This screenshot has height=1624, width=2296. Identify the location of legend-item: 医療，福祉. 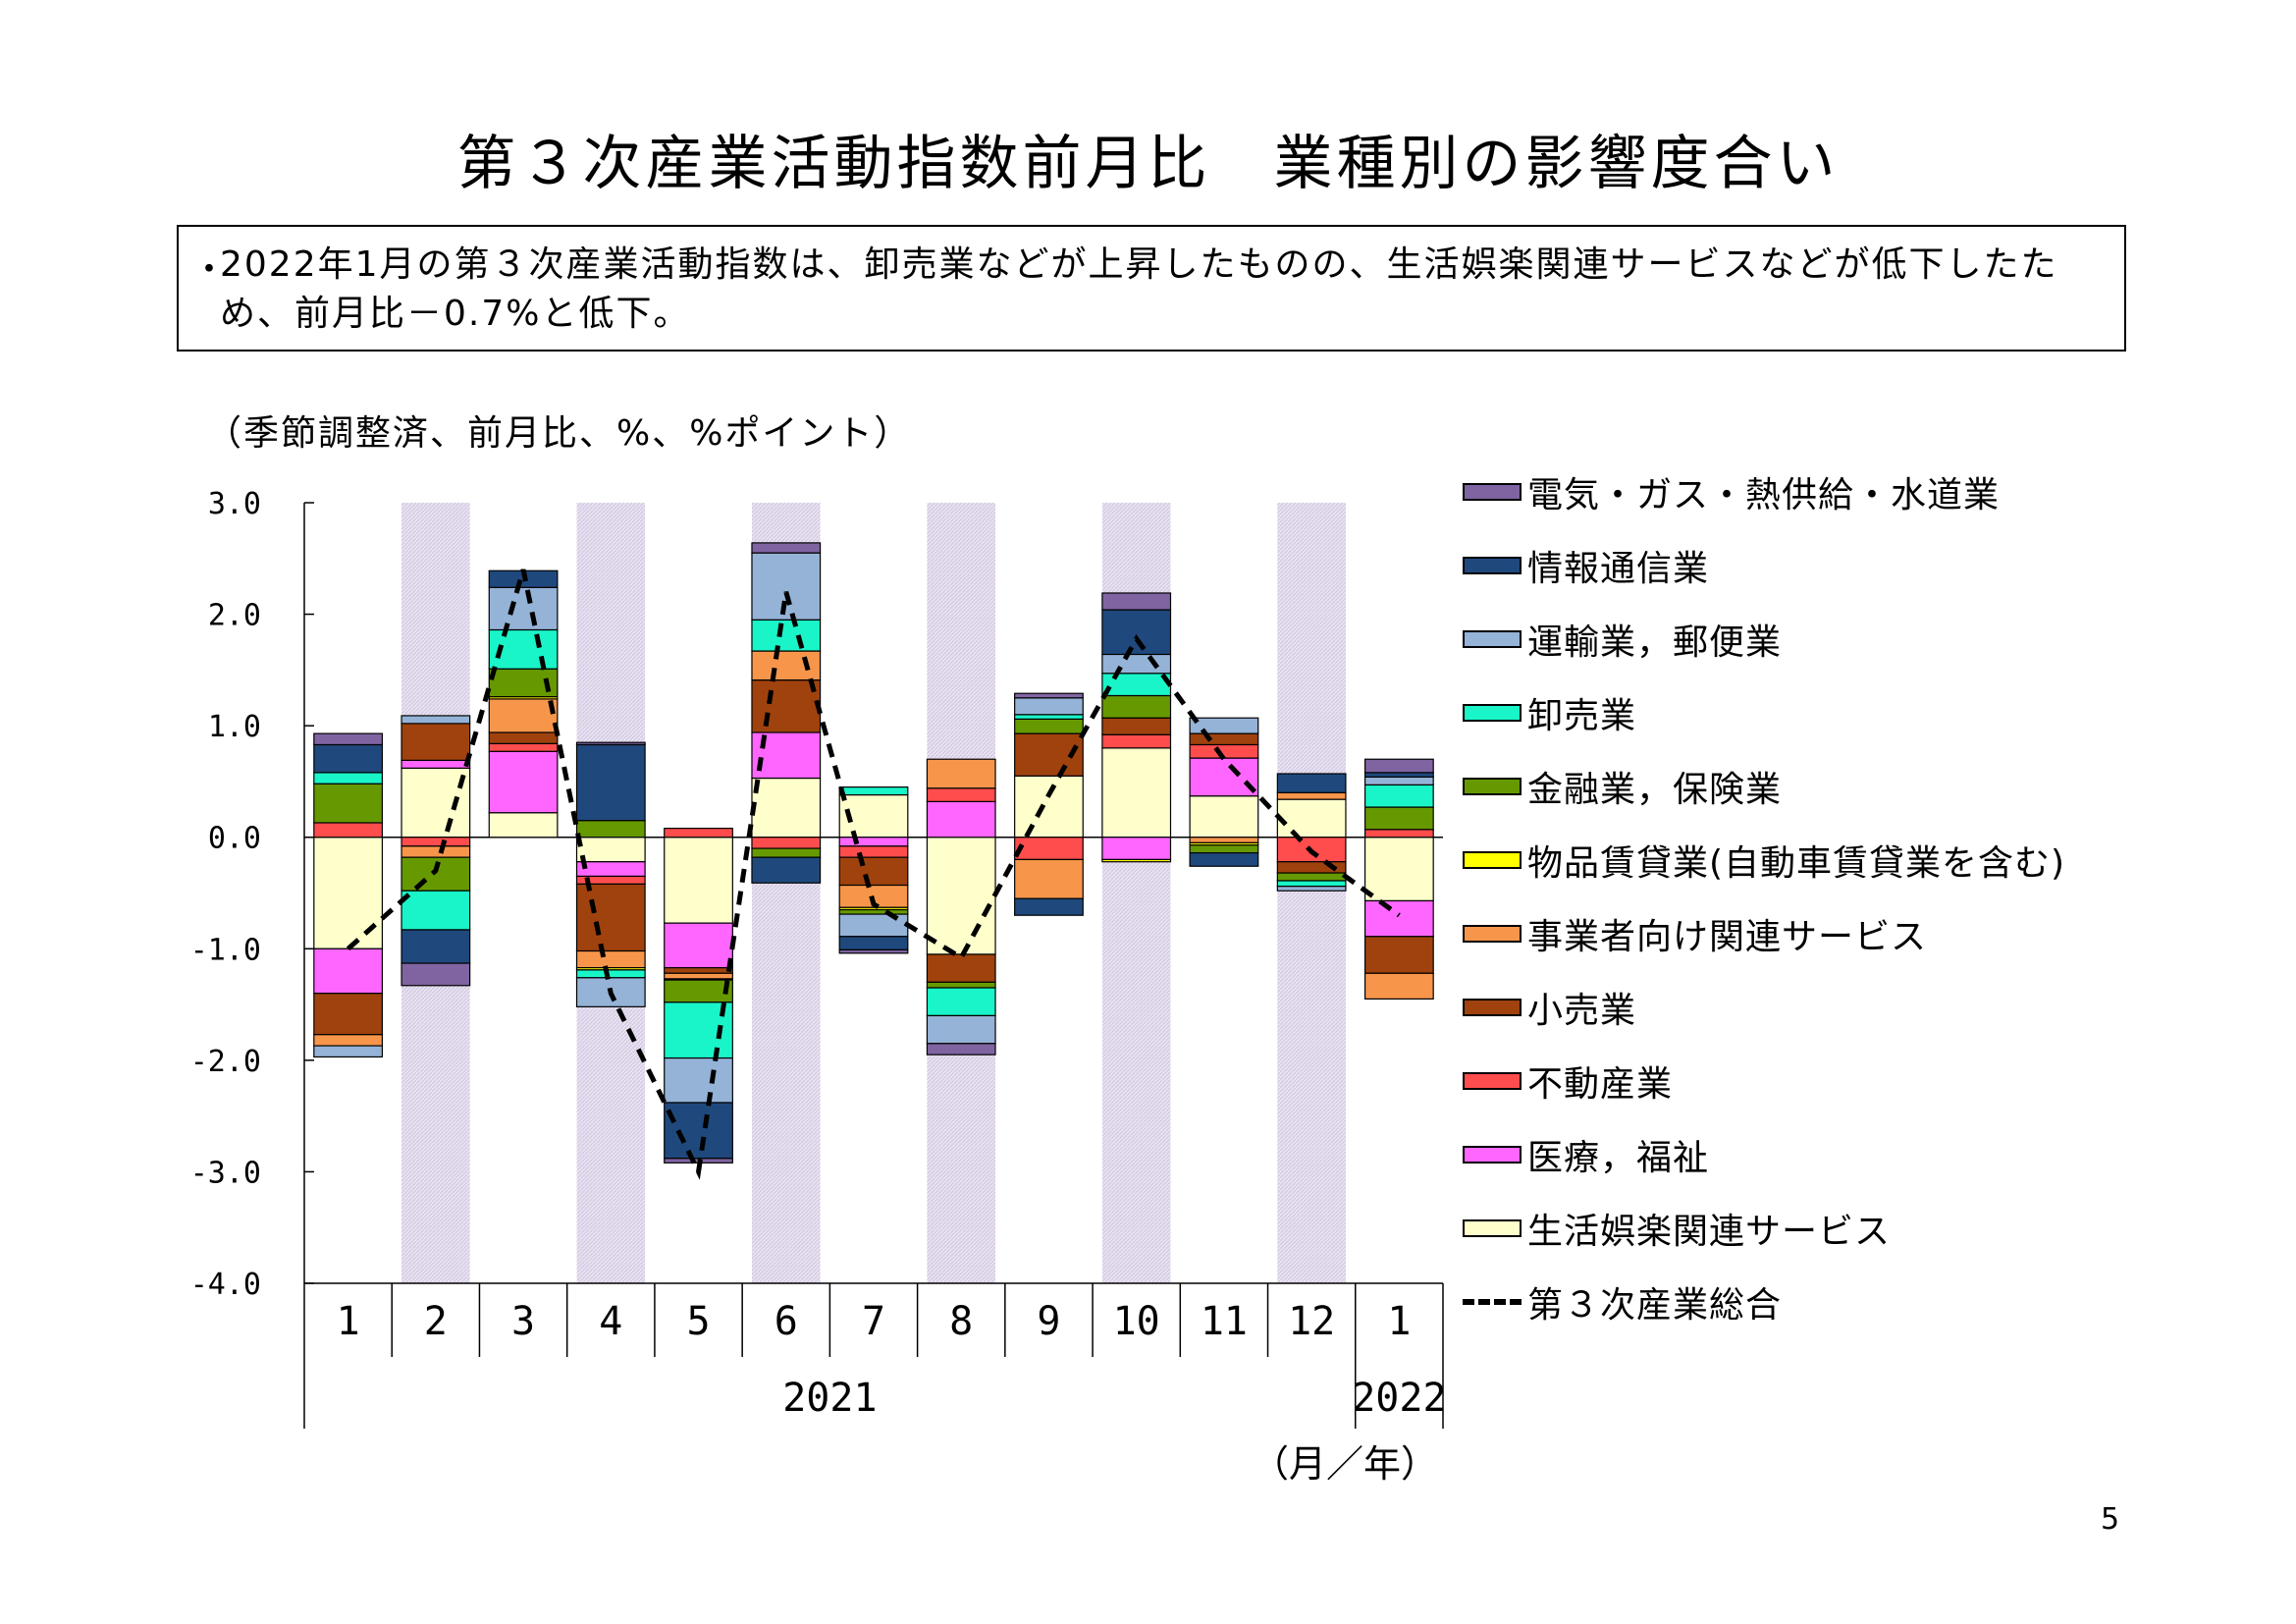
(1586, 1156).